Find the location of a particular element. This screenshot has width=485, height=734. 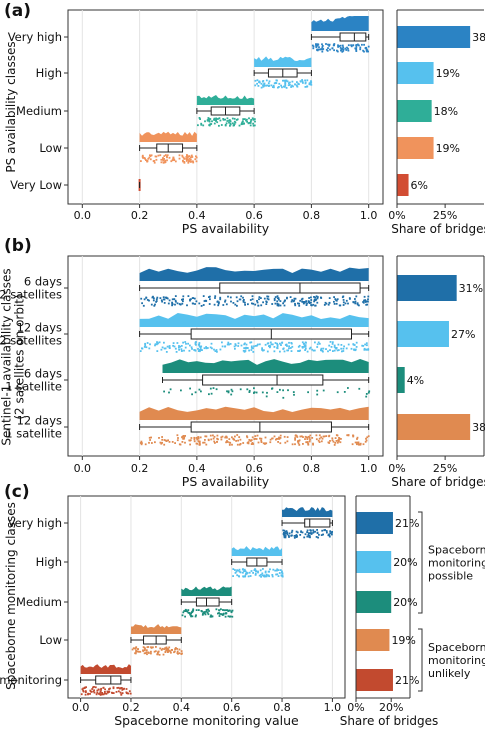

x-axis-label: PS availability is located at coordinates (226, 228).